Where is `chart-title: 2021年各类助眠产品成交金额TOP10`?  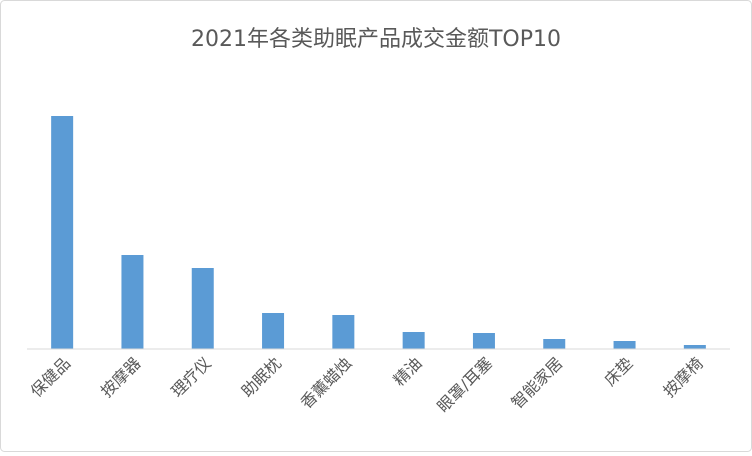 chart-title: 2021年各类助眠产品成交金额TOP10 is located at coordinates (376, 39).